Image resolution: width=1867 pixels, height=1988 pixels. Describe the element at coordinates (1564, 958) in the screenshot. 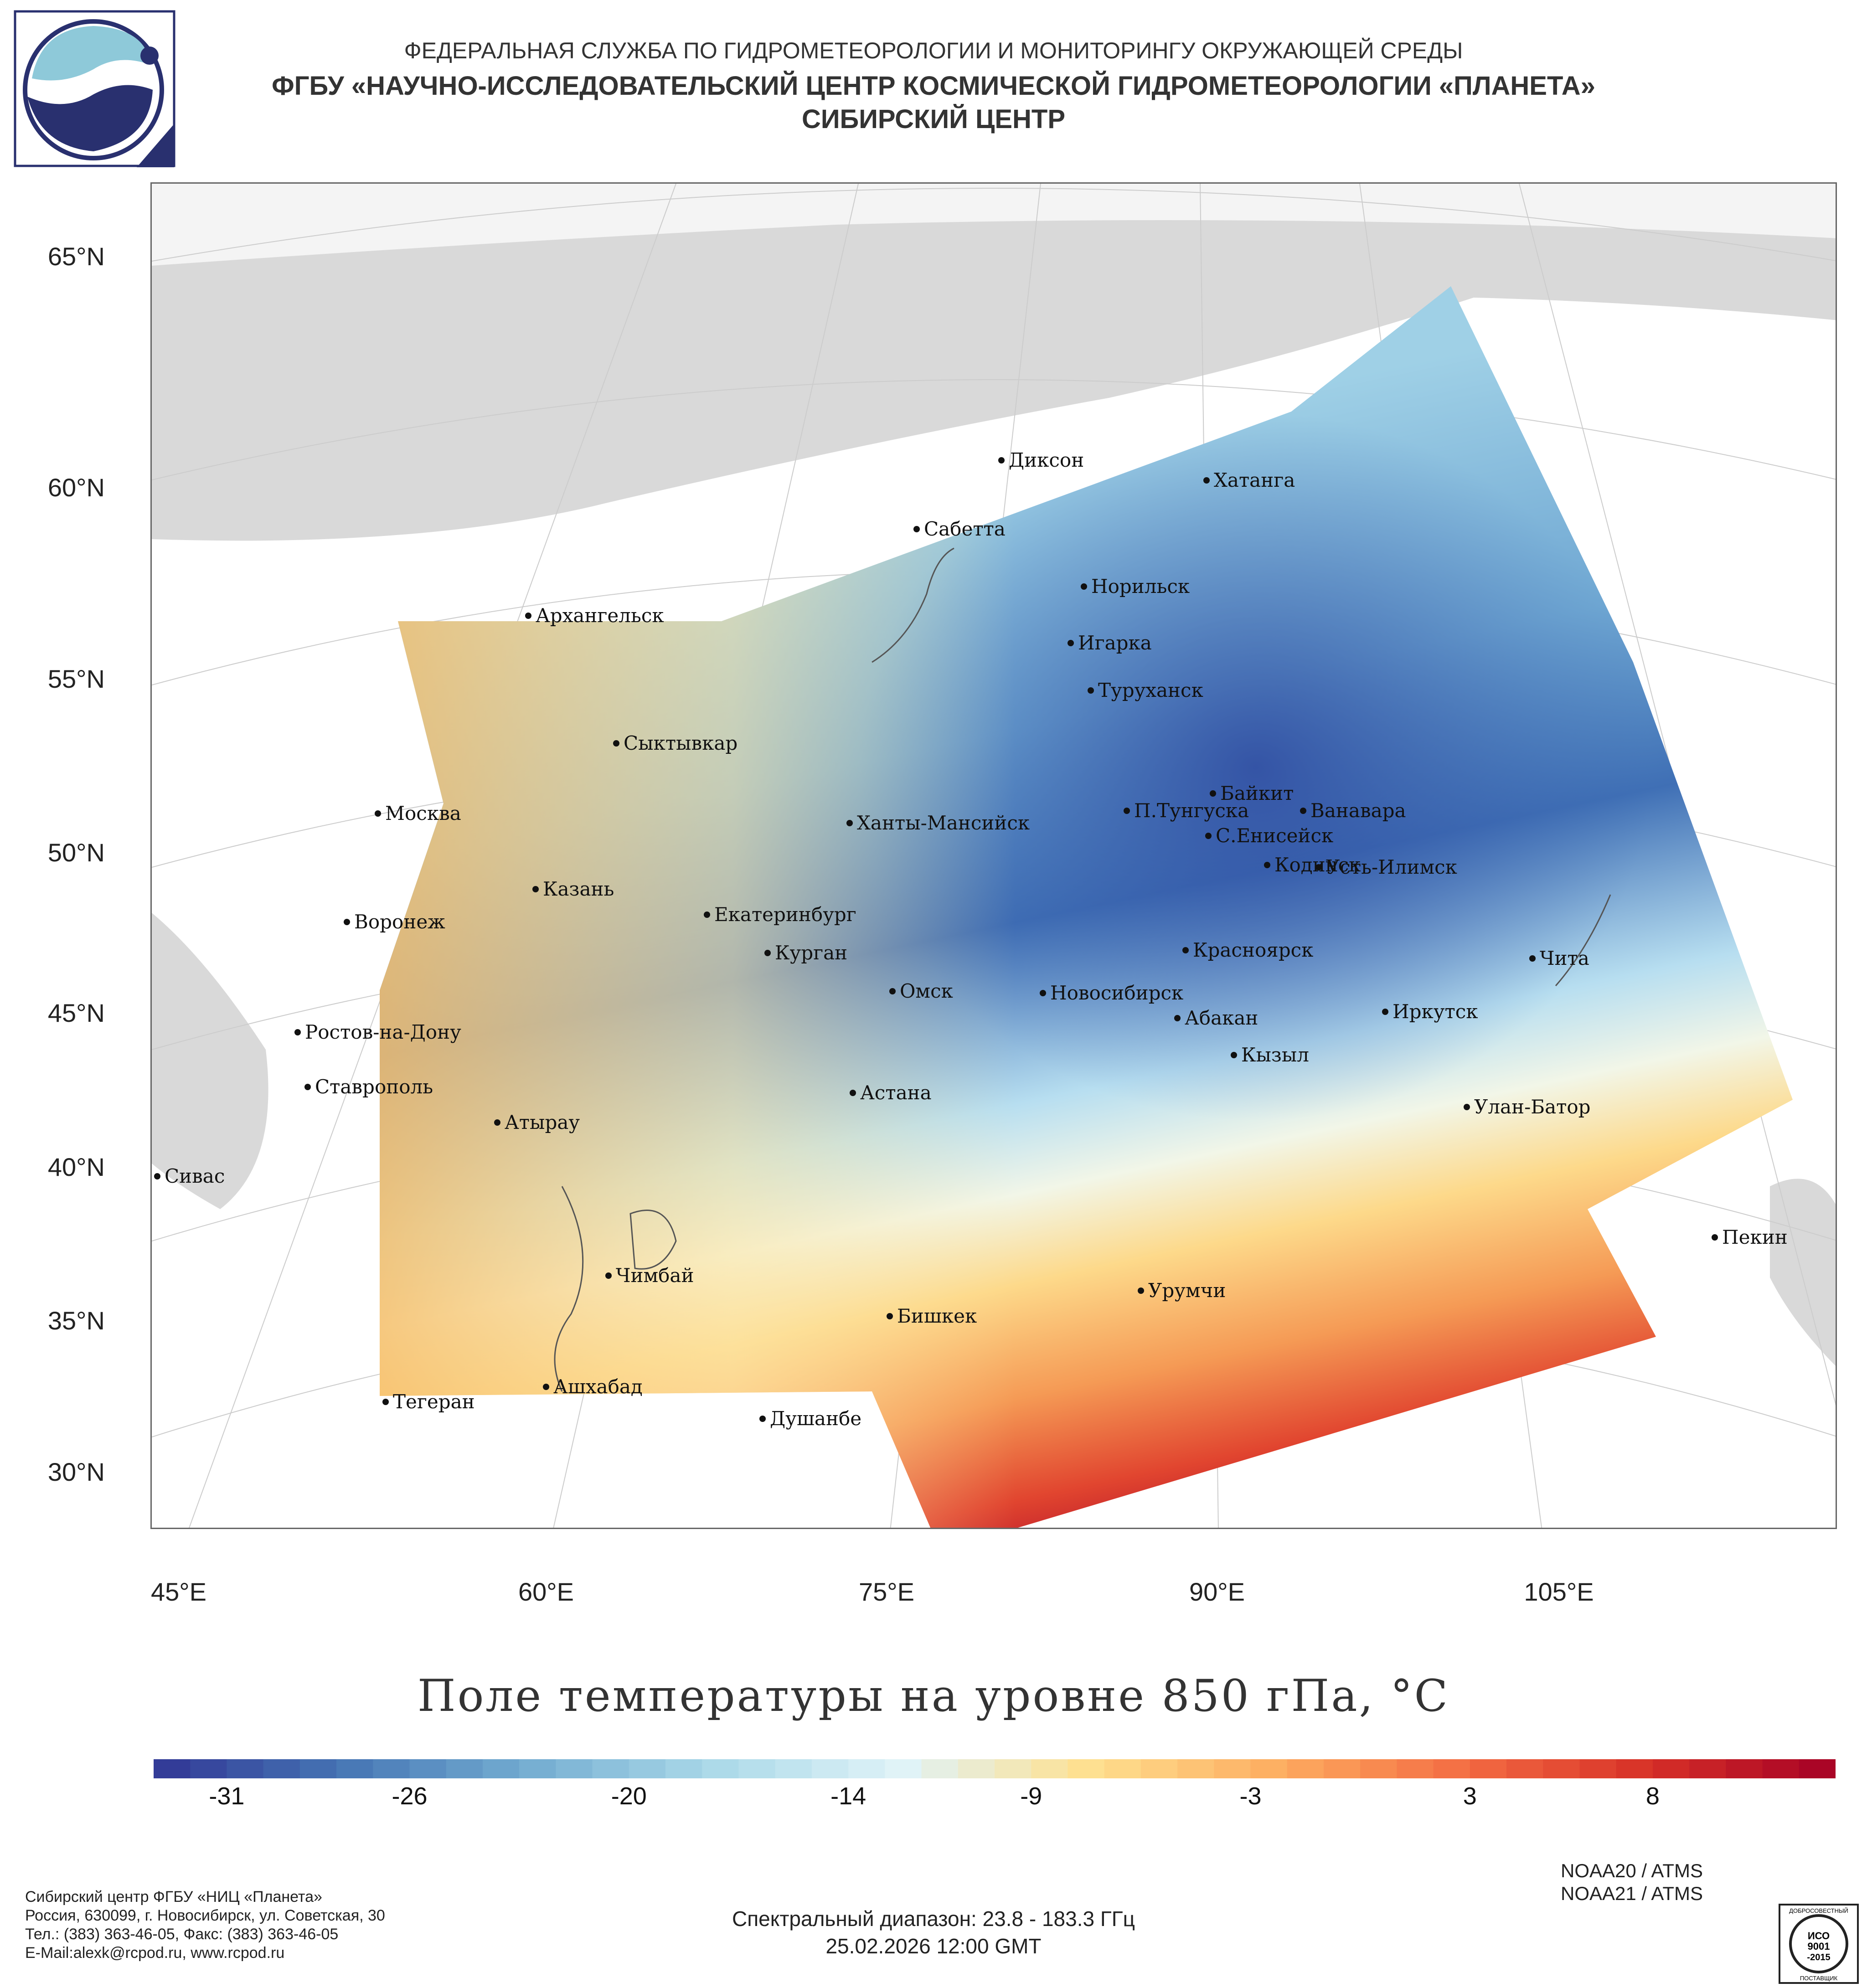

I see `city-label: Чита` at that location.